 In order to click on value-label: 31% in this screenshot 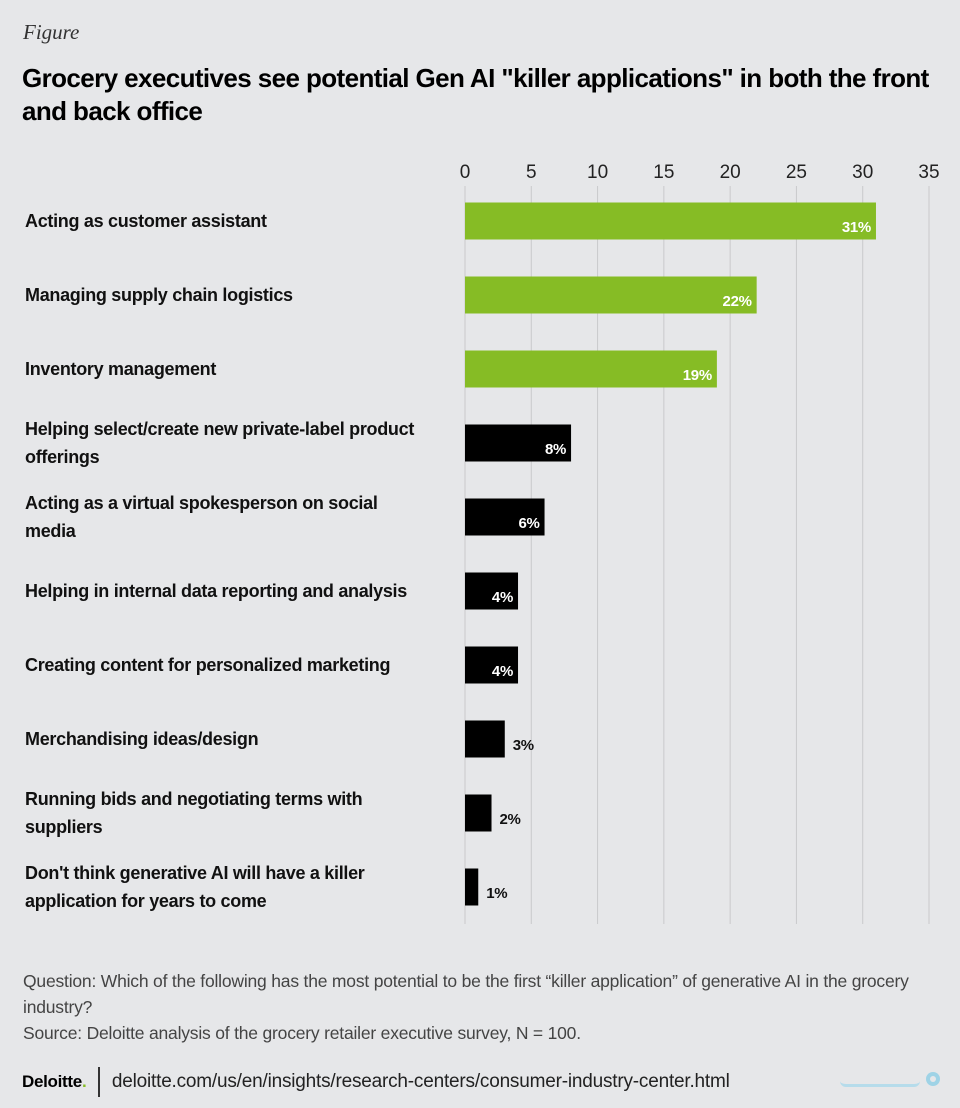, I will do `click(856, 227)`.